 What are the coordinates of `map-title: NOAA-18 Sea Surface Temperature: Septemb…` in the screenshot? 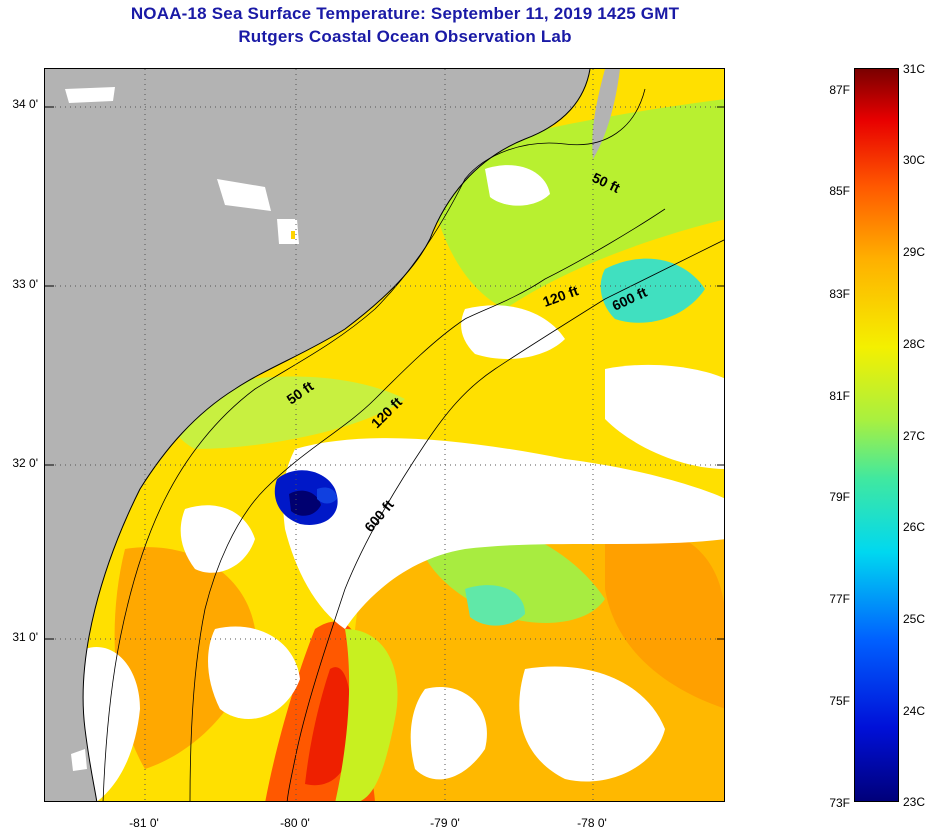 It's located at (405, 13).